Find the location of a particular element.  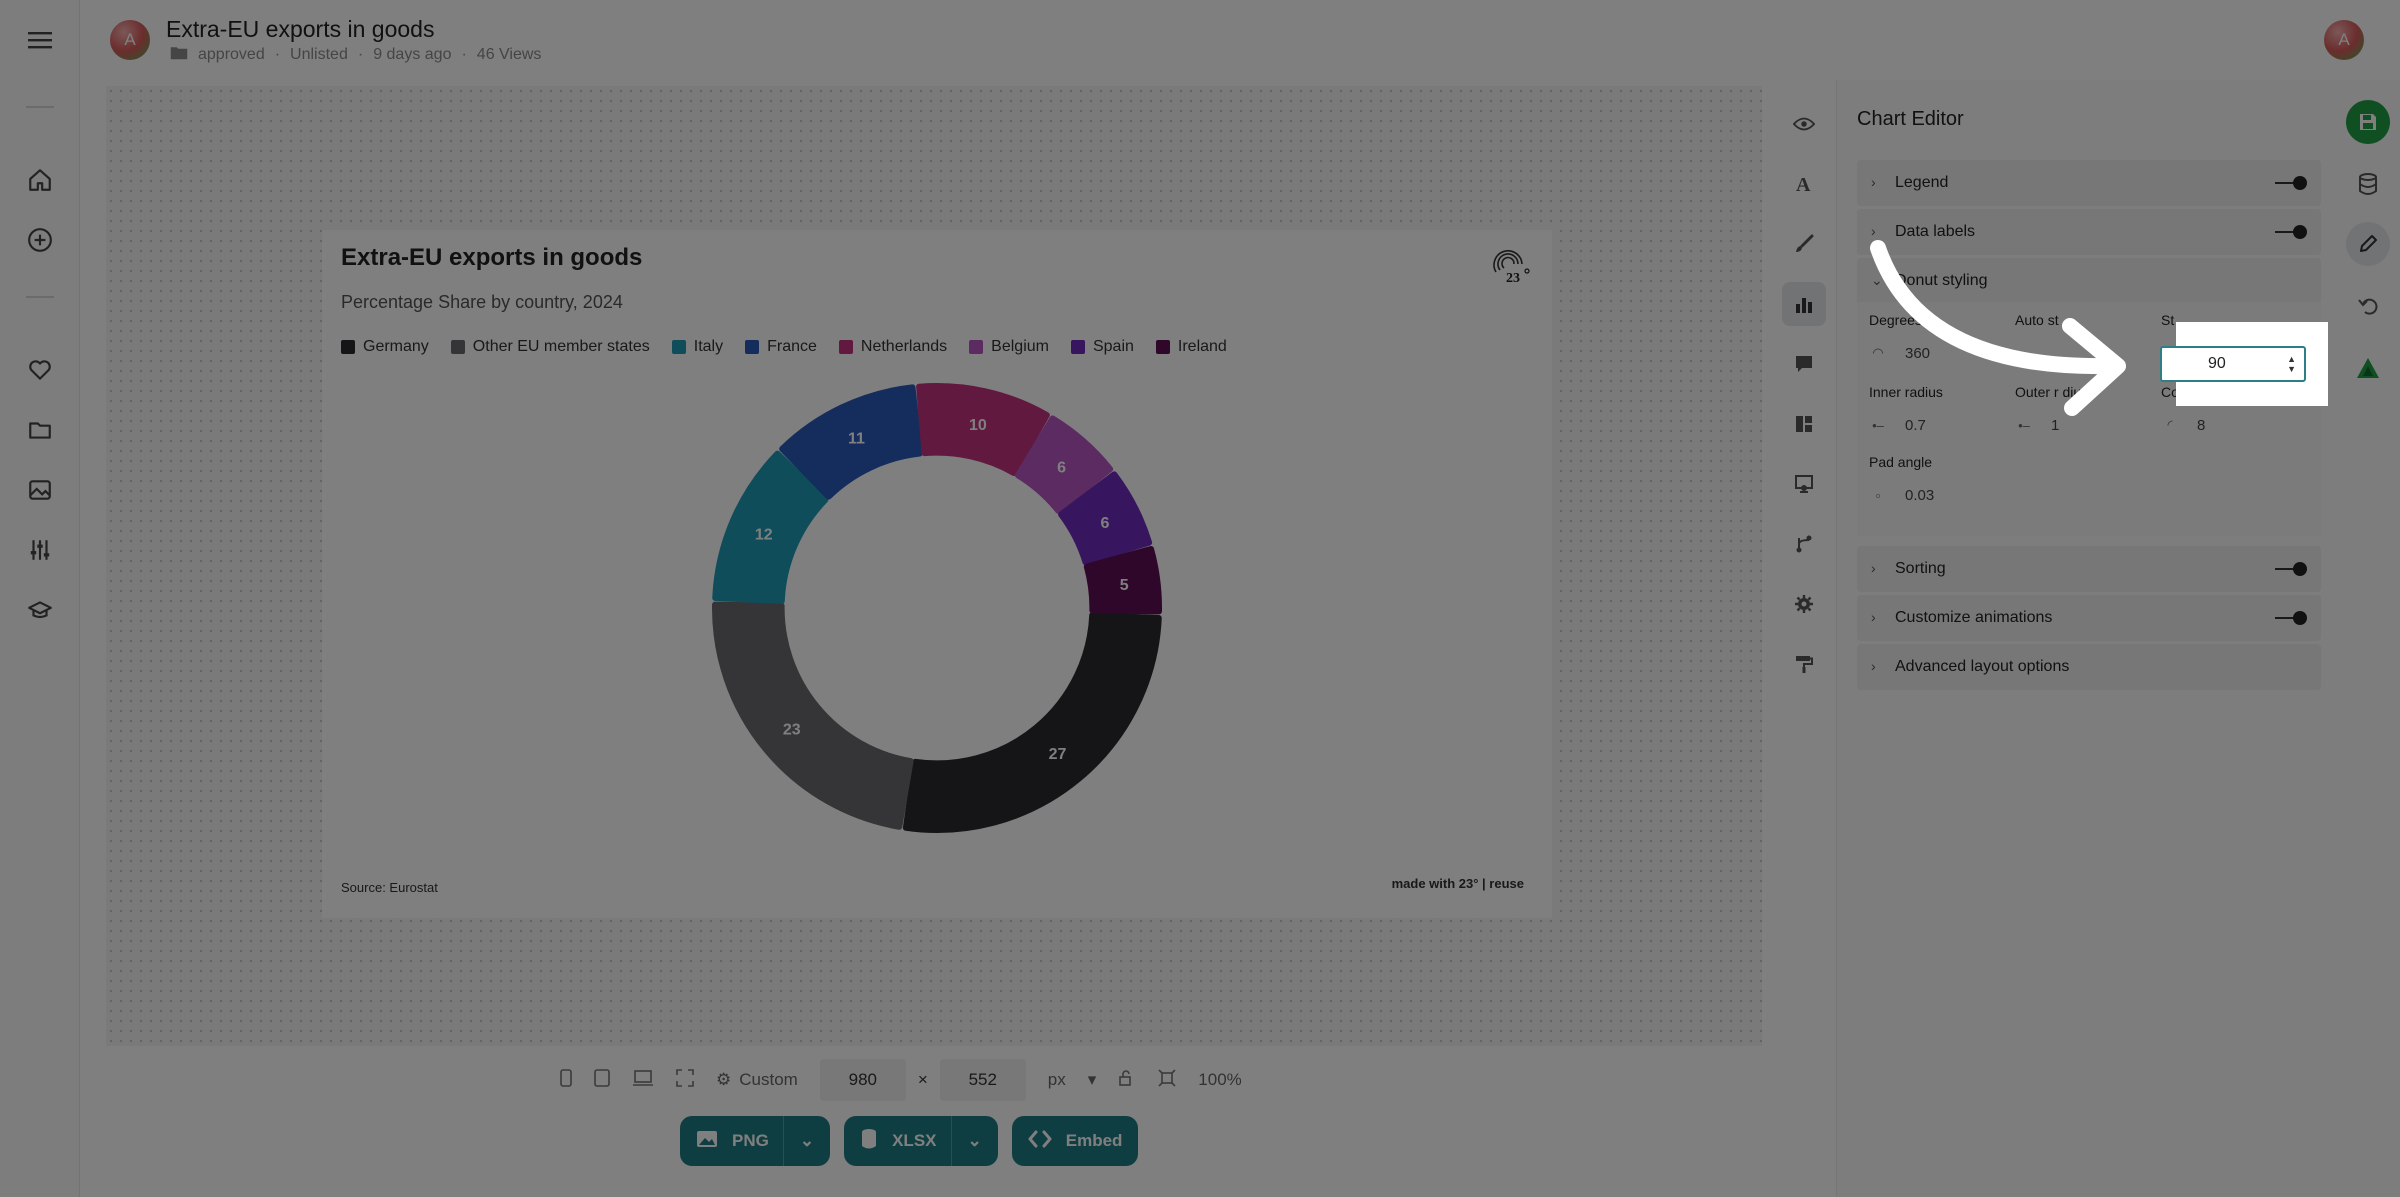

pad-icon: ▫ is located at coordinates (1878, 495).